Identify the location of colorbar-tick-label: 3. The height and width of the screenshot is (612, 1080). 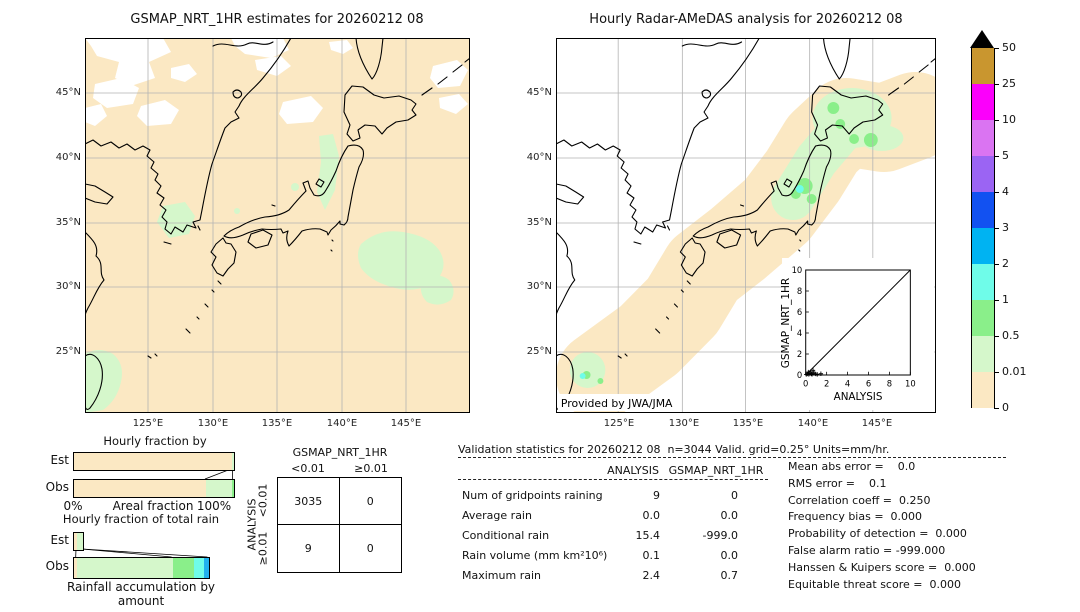
(1005, 227).